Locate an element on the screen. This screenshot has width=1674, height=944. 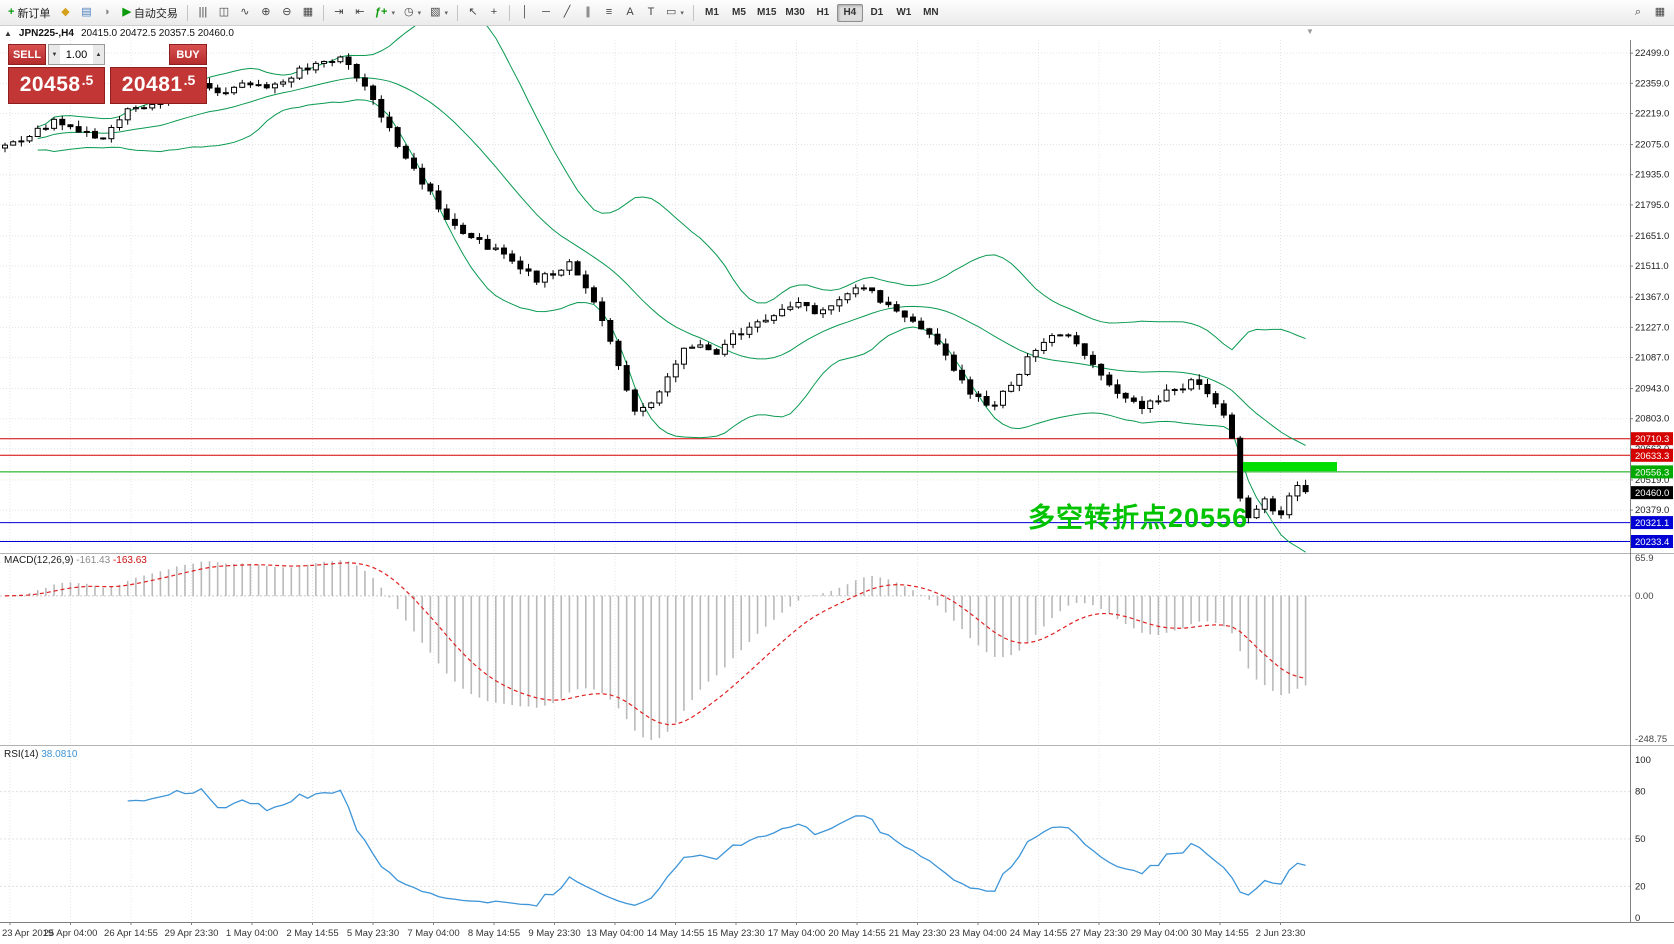
alerts-button: ◗ is located at coordinates (107, 13).